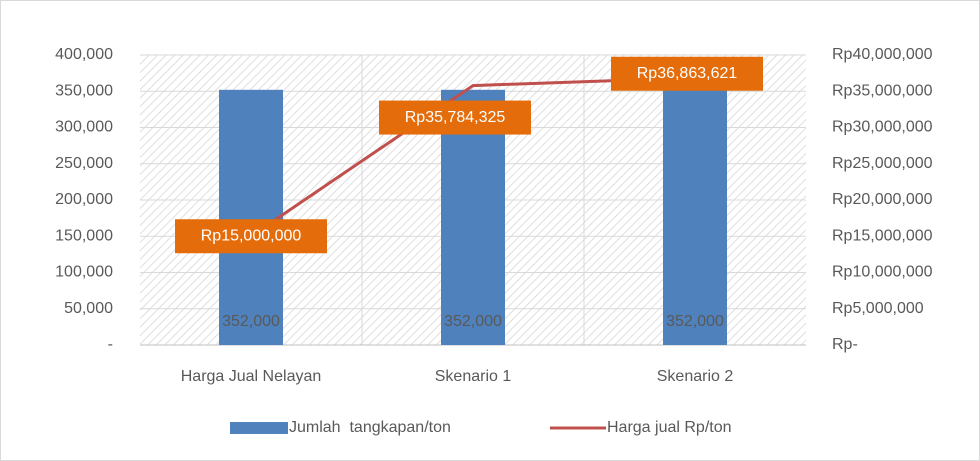  I want to click on line-value-label: Rp36,863,621, so click(687, 73).